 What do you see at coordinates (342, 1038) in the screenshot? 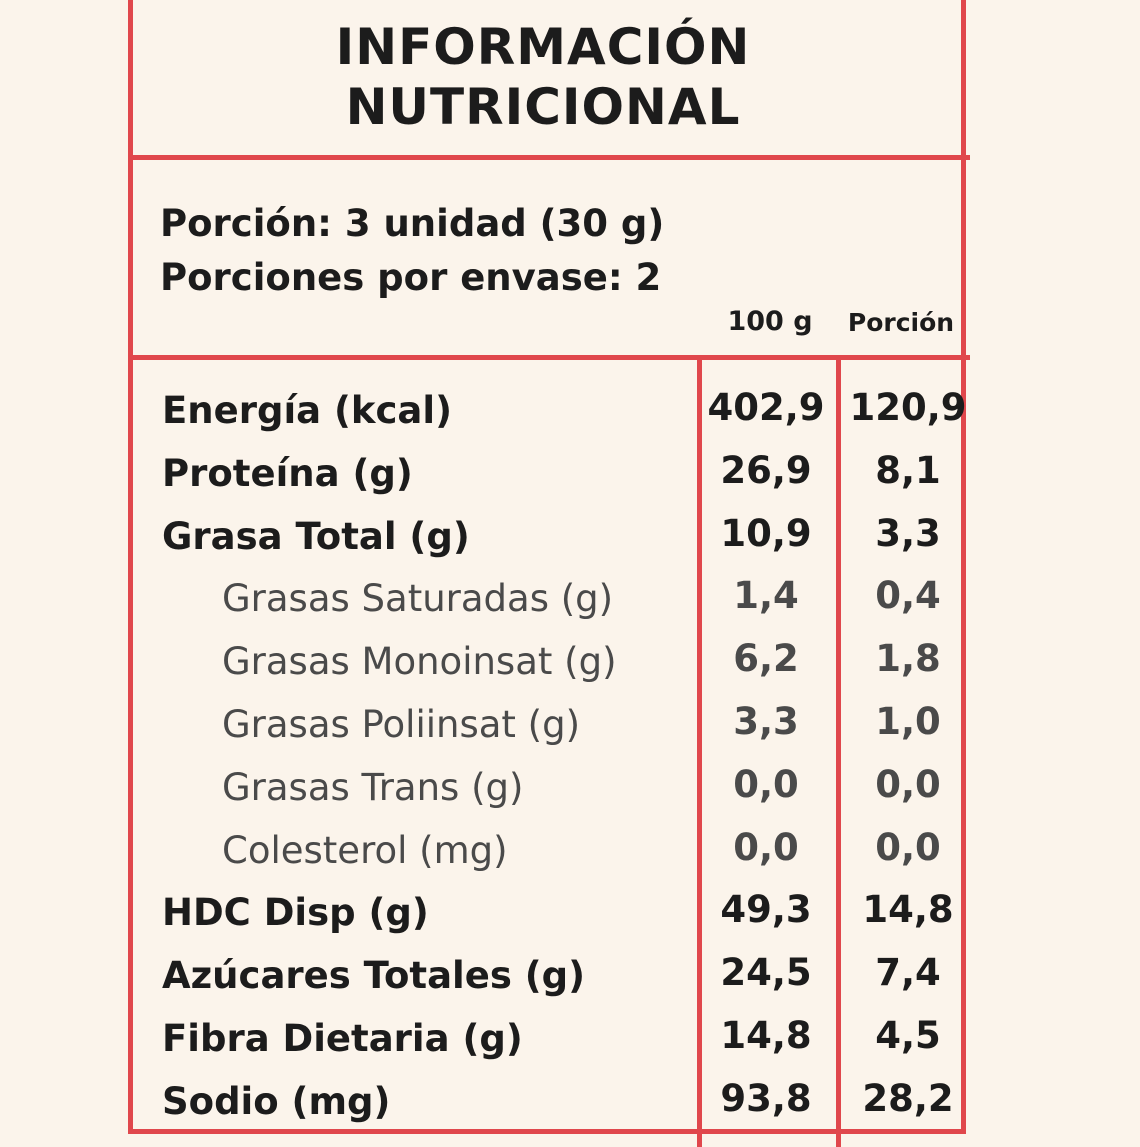
I see `nutrient-label: Fibra Dietaria (g)` at bounding box center [342, 1038].